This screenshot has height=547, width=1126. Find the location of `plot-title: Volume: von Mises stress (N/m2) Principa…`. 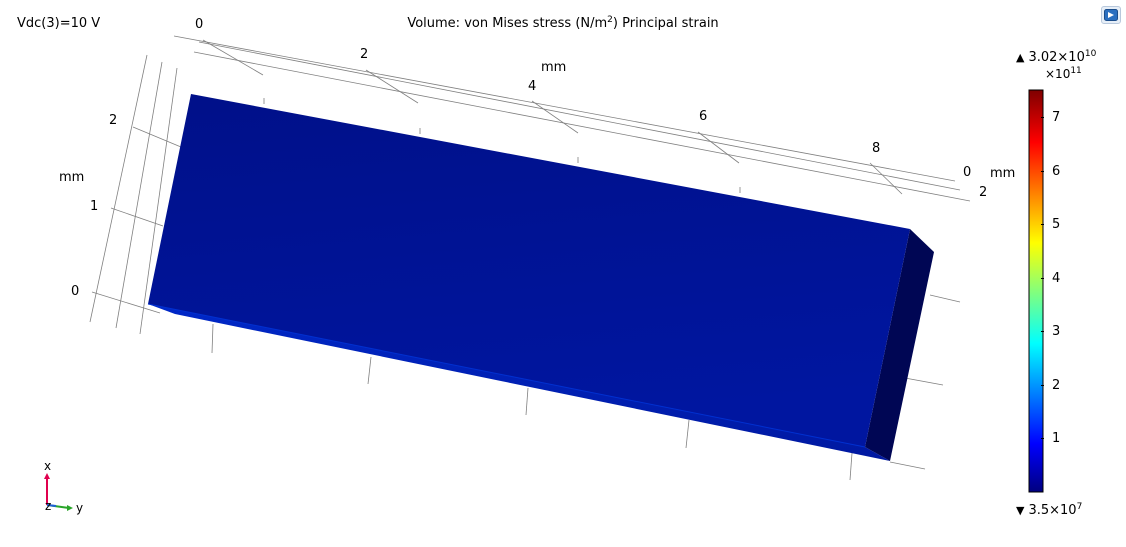

plot-title: Volume: von Mises stress (N/m2) Principa… is located at coordinates (563, 24).